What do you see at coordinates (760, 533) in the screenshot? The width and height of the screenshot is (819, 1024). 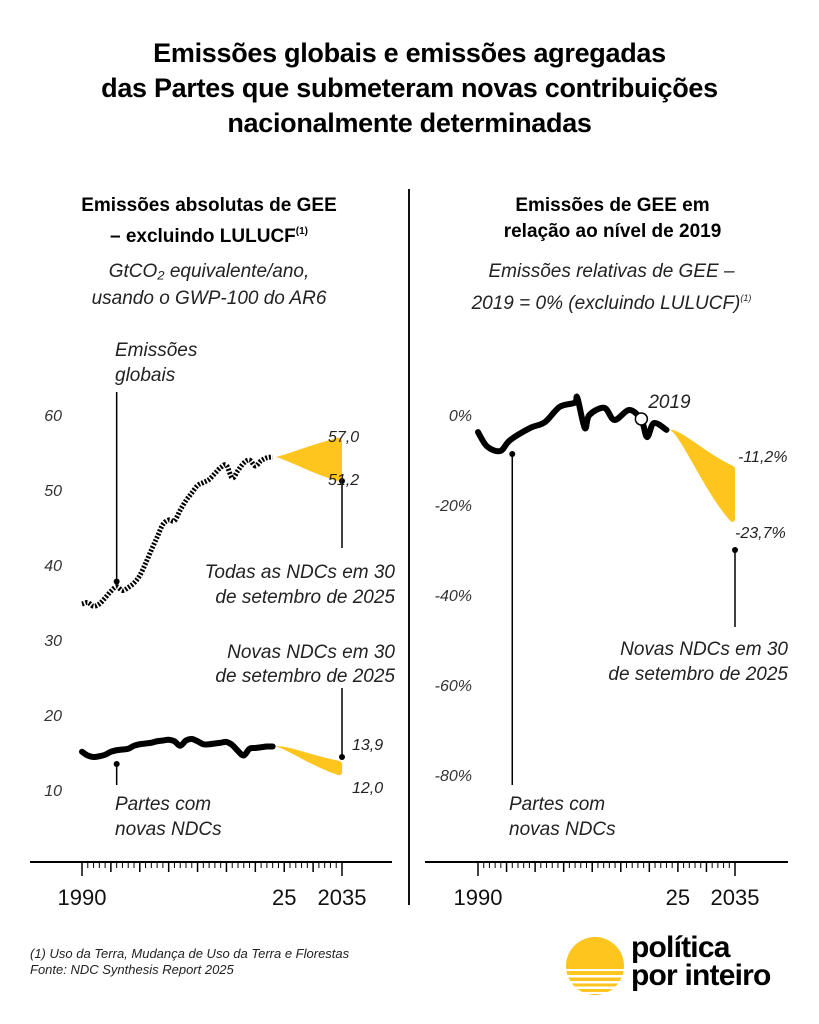 I see `right-ndcs-low-label: -23,7%` at bounding box center [760, 533].